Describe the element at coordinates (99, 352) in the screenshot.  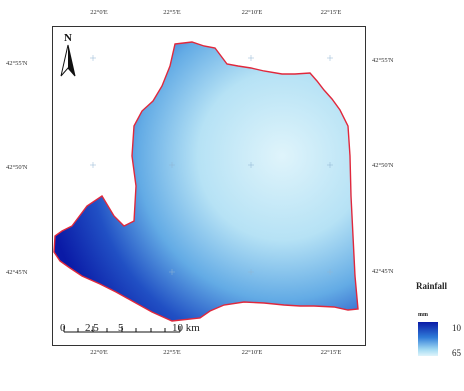
I see `longitude-tick-bottom: 22°0'E` at that location.